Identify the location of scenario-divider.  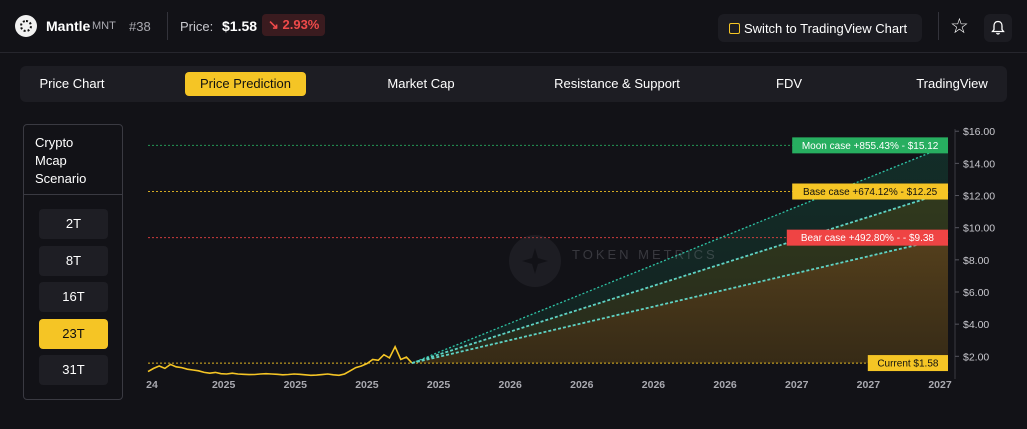
(73, 194).